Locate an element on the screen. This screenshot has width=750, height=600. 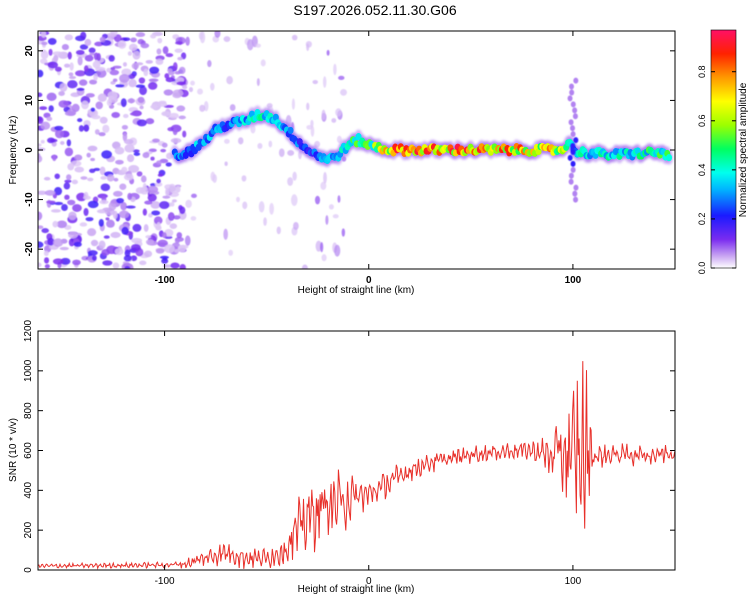
y-tick-label: 400 is located at coordinates (28, 490).